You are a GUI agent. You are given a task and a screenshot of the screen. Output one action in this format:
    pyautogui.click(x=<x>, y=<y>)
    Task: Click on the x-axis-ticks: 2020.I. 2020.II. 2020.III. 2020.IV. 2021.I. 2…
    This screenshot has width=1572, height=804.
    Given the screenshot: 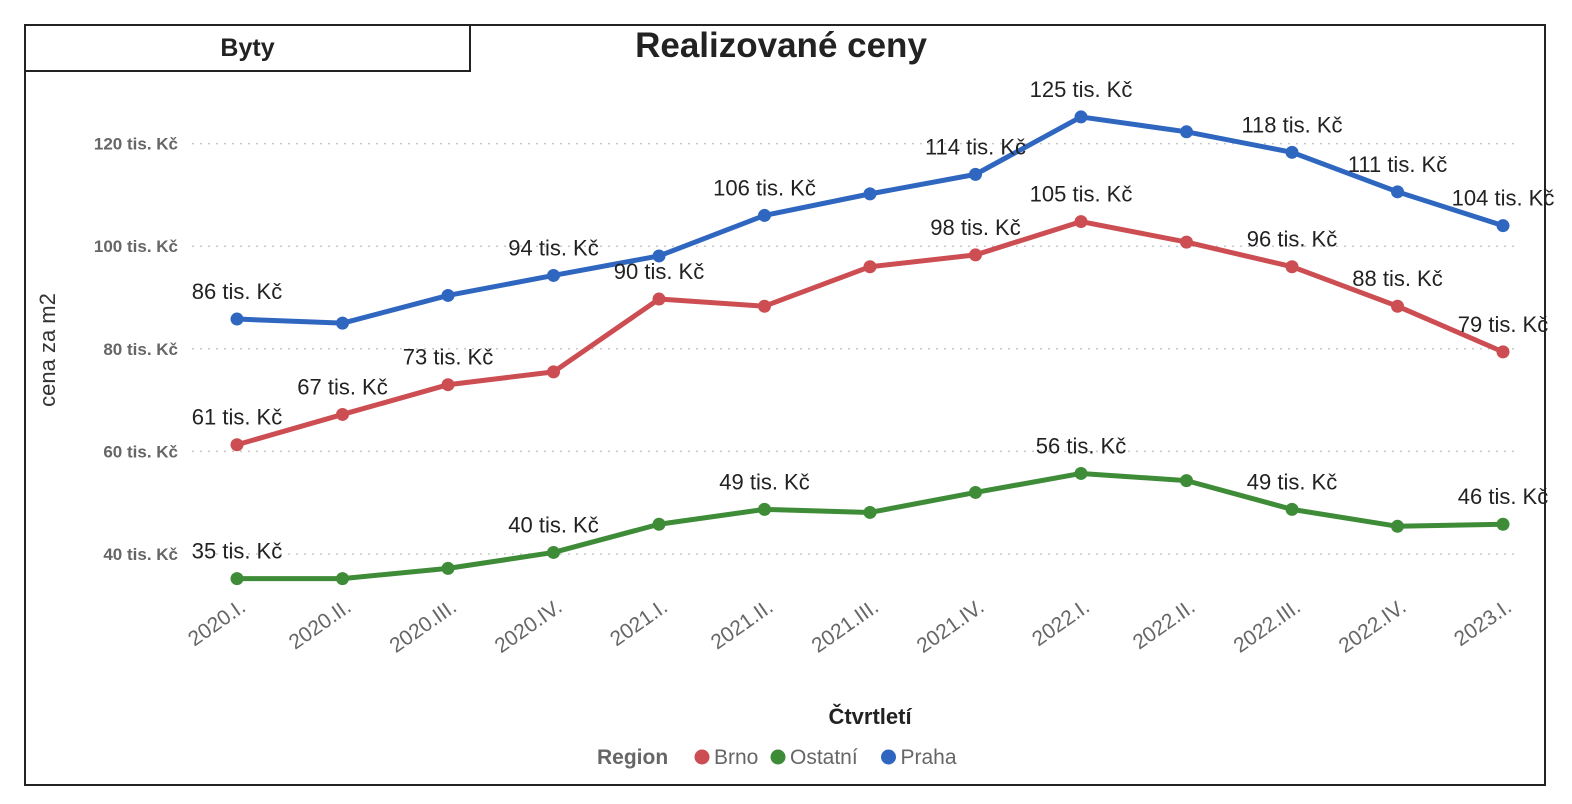 What is the action you would take?
    pyautogui.click(x=850, y=626)
    